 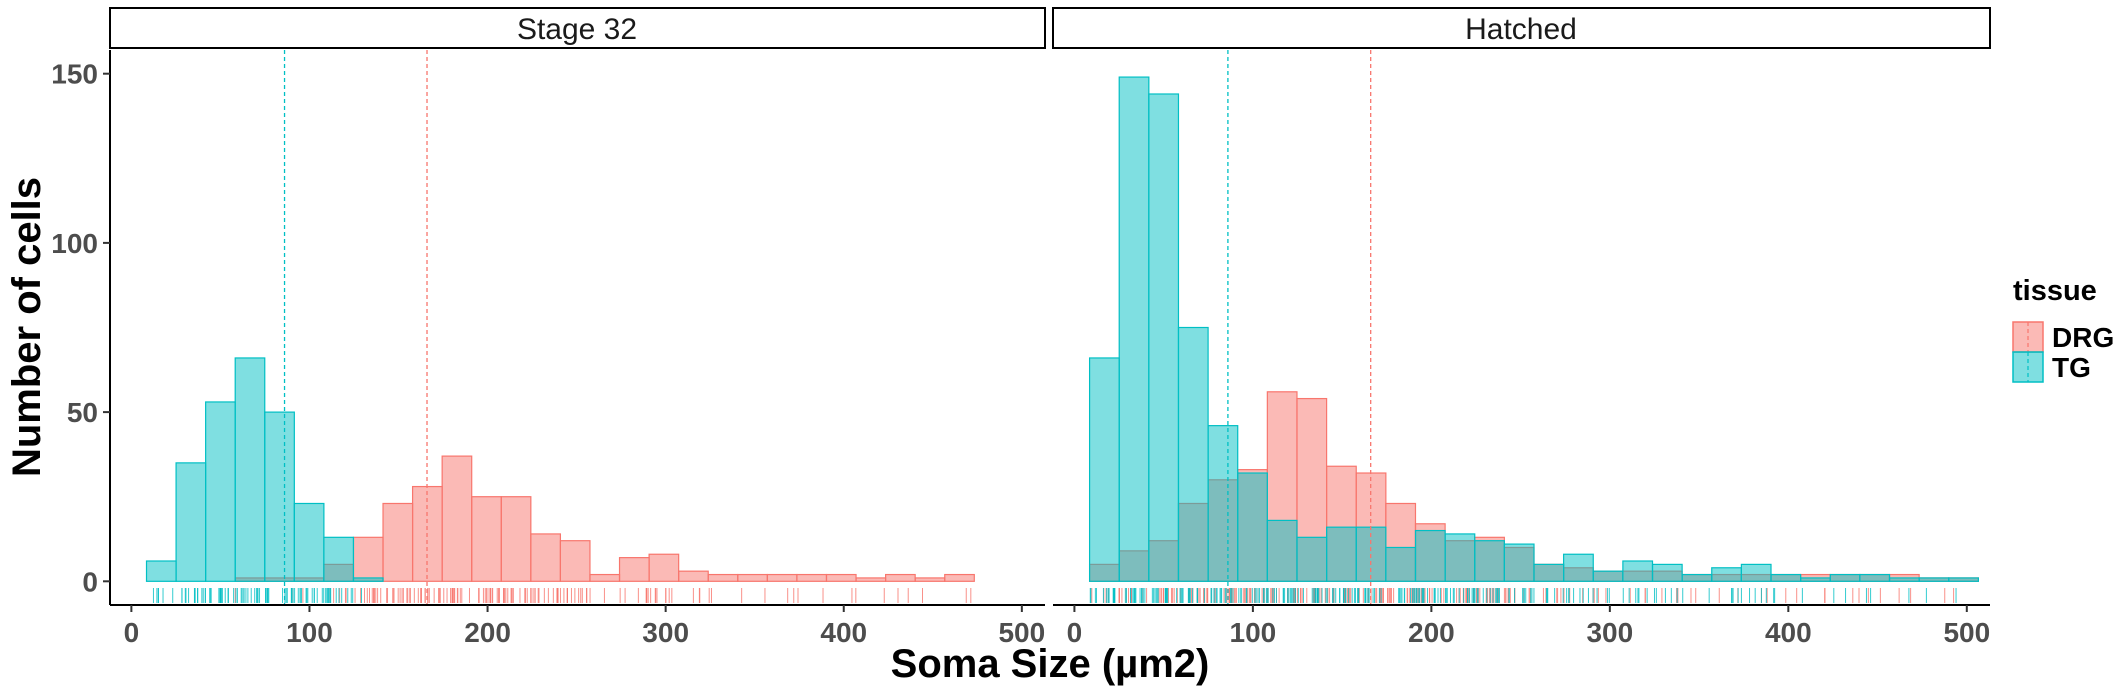 What do you see at coordinates (74, 243) in the screenshot?
I see `y-tick-label: 100` at bounding box center [74, 243].